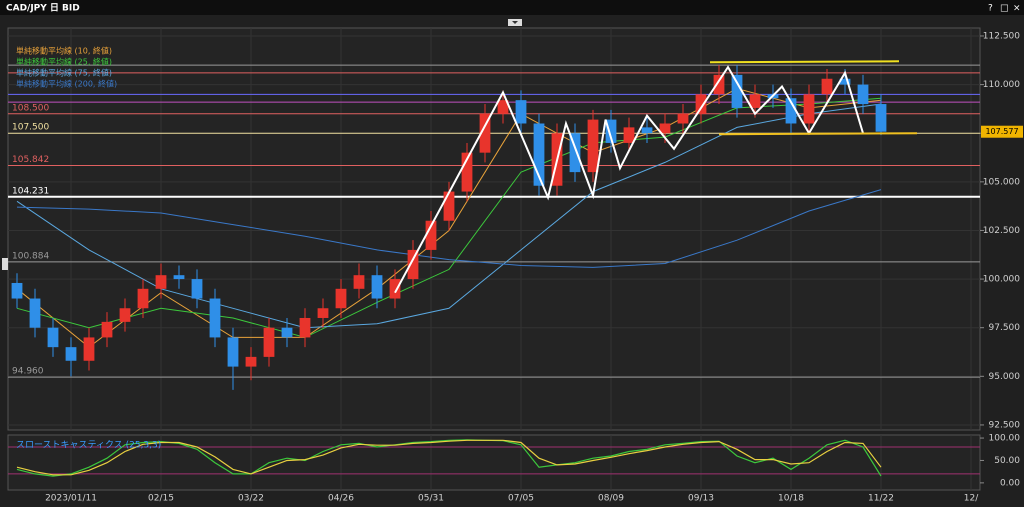 This screenshot has width=1024, height=507. I want to click on x-tick-label: 08/09, so click(611, 499).